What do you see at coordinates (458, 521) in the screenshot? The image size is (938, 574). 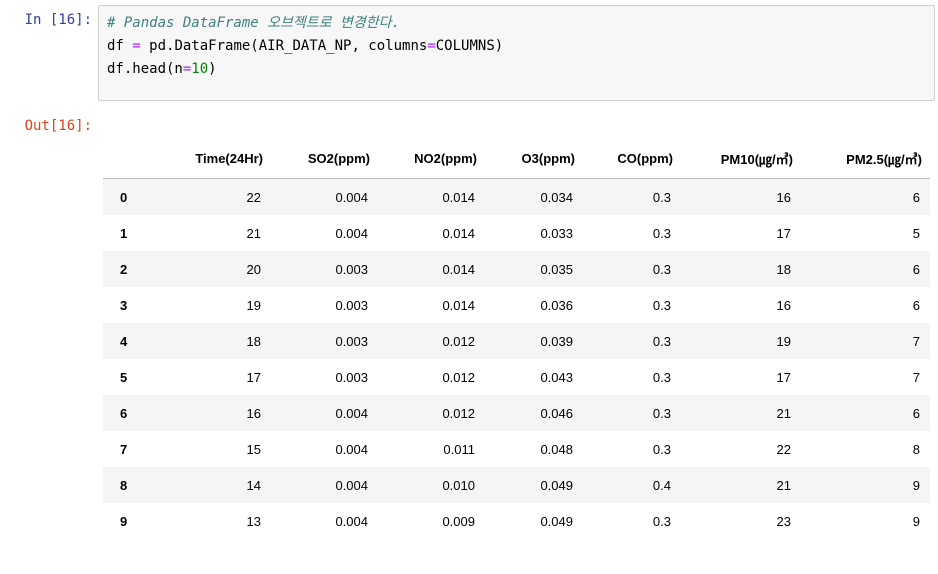 I see `cell-no2: 0.009` at bounding box center [458, 521].